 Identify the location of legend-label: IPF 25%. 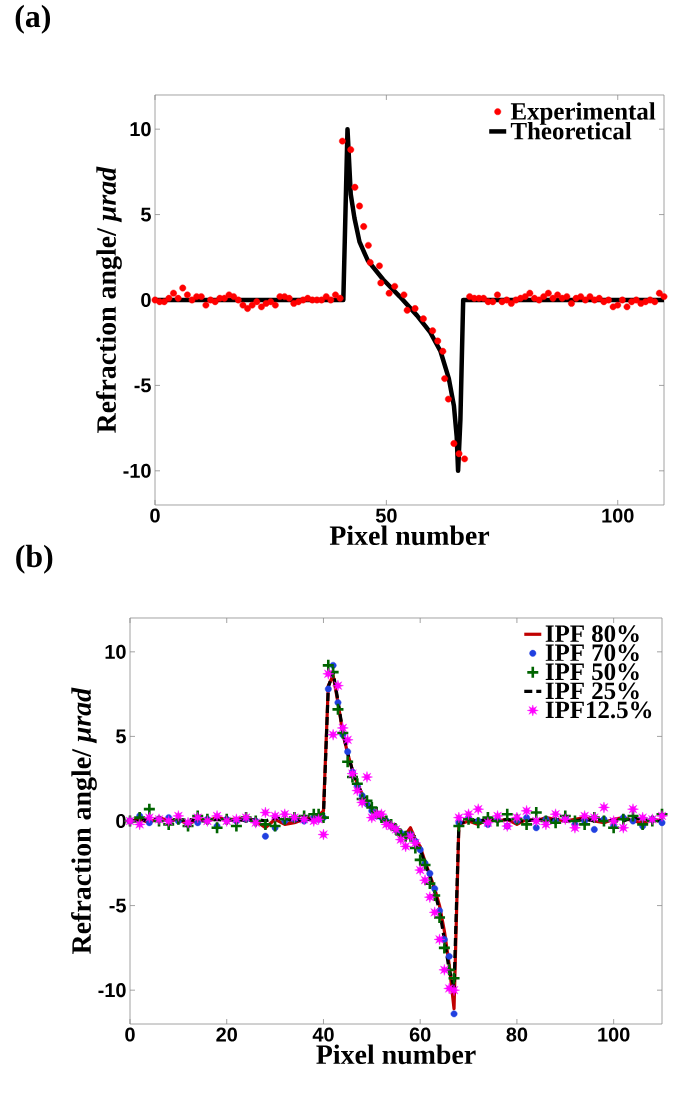
(592, 691).